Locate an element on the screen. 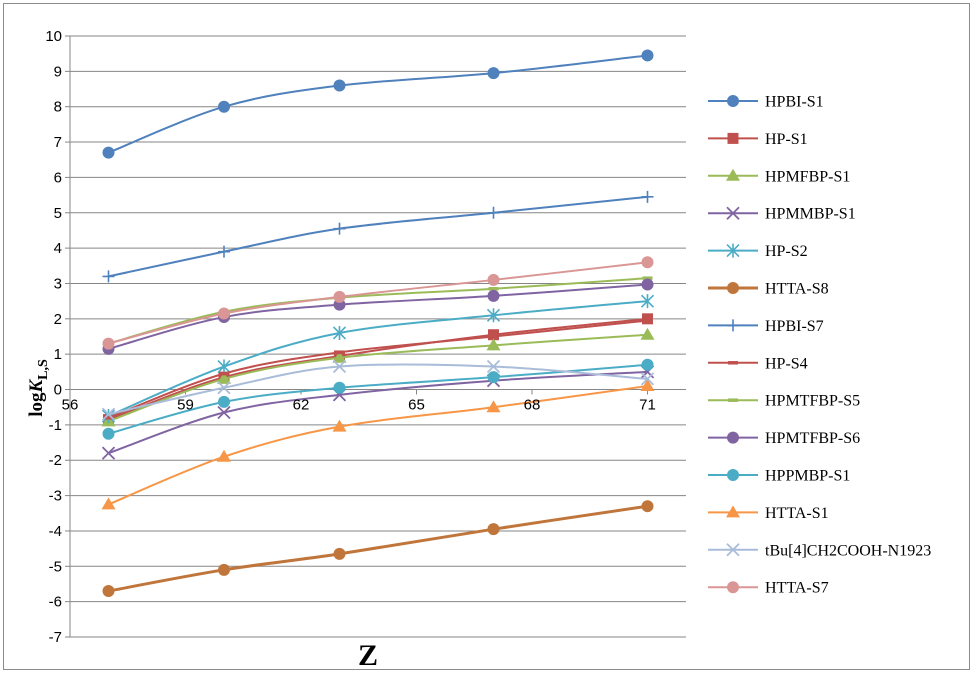  legend-item: HTTA-S8 is located at coordinates (768, 289).